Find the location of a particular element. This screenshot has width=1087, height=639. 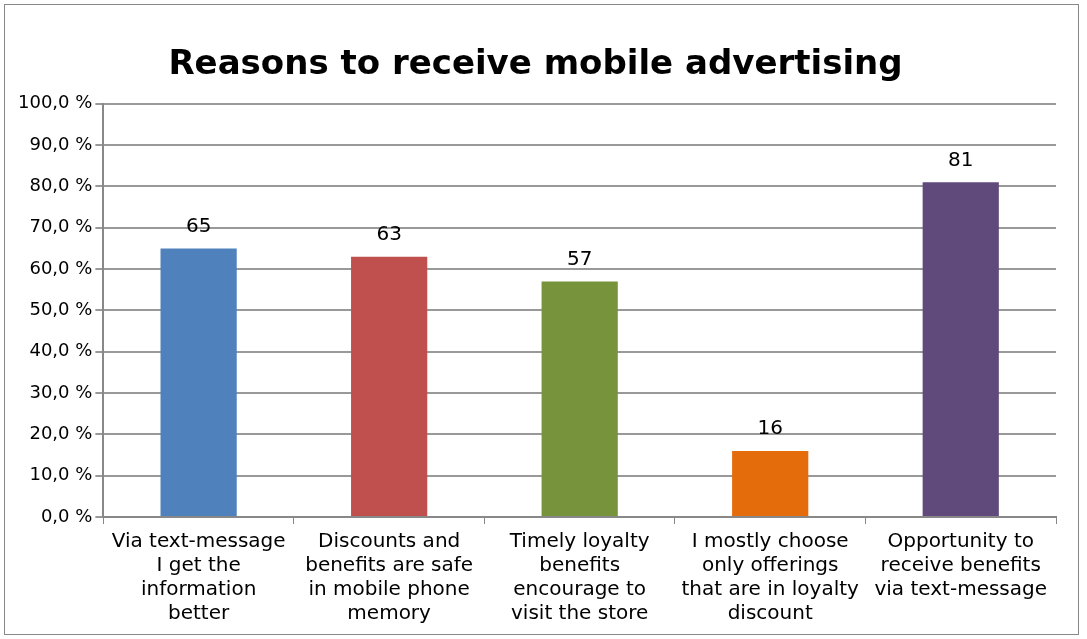

y-tick-label: 40,0 % is located at coordinates (61, 350).